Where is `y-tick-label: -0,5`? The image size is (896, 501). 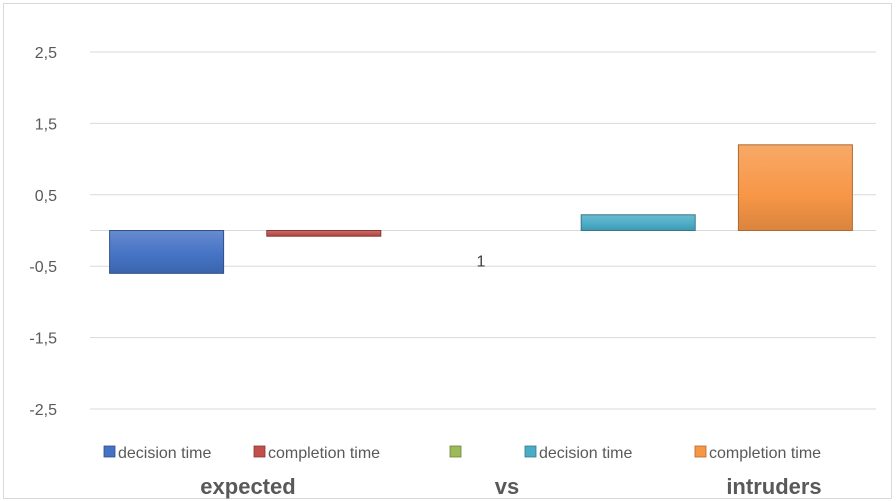 y-tick-label: -0,5 is located at coordinates (43, 267).